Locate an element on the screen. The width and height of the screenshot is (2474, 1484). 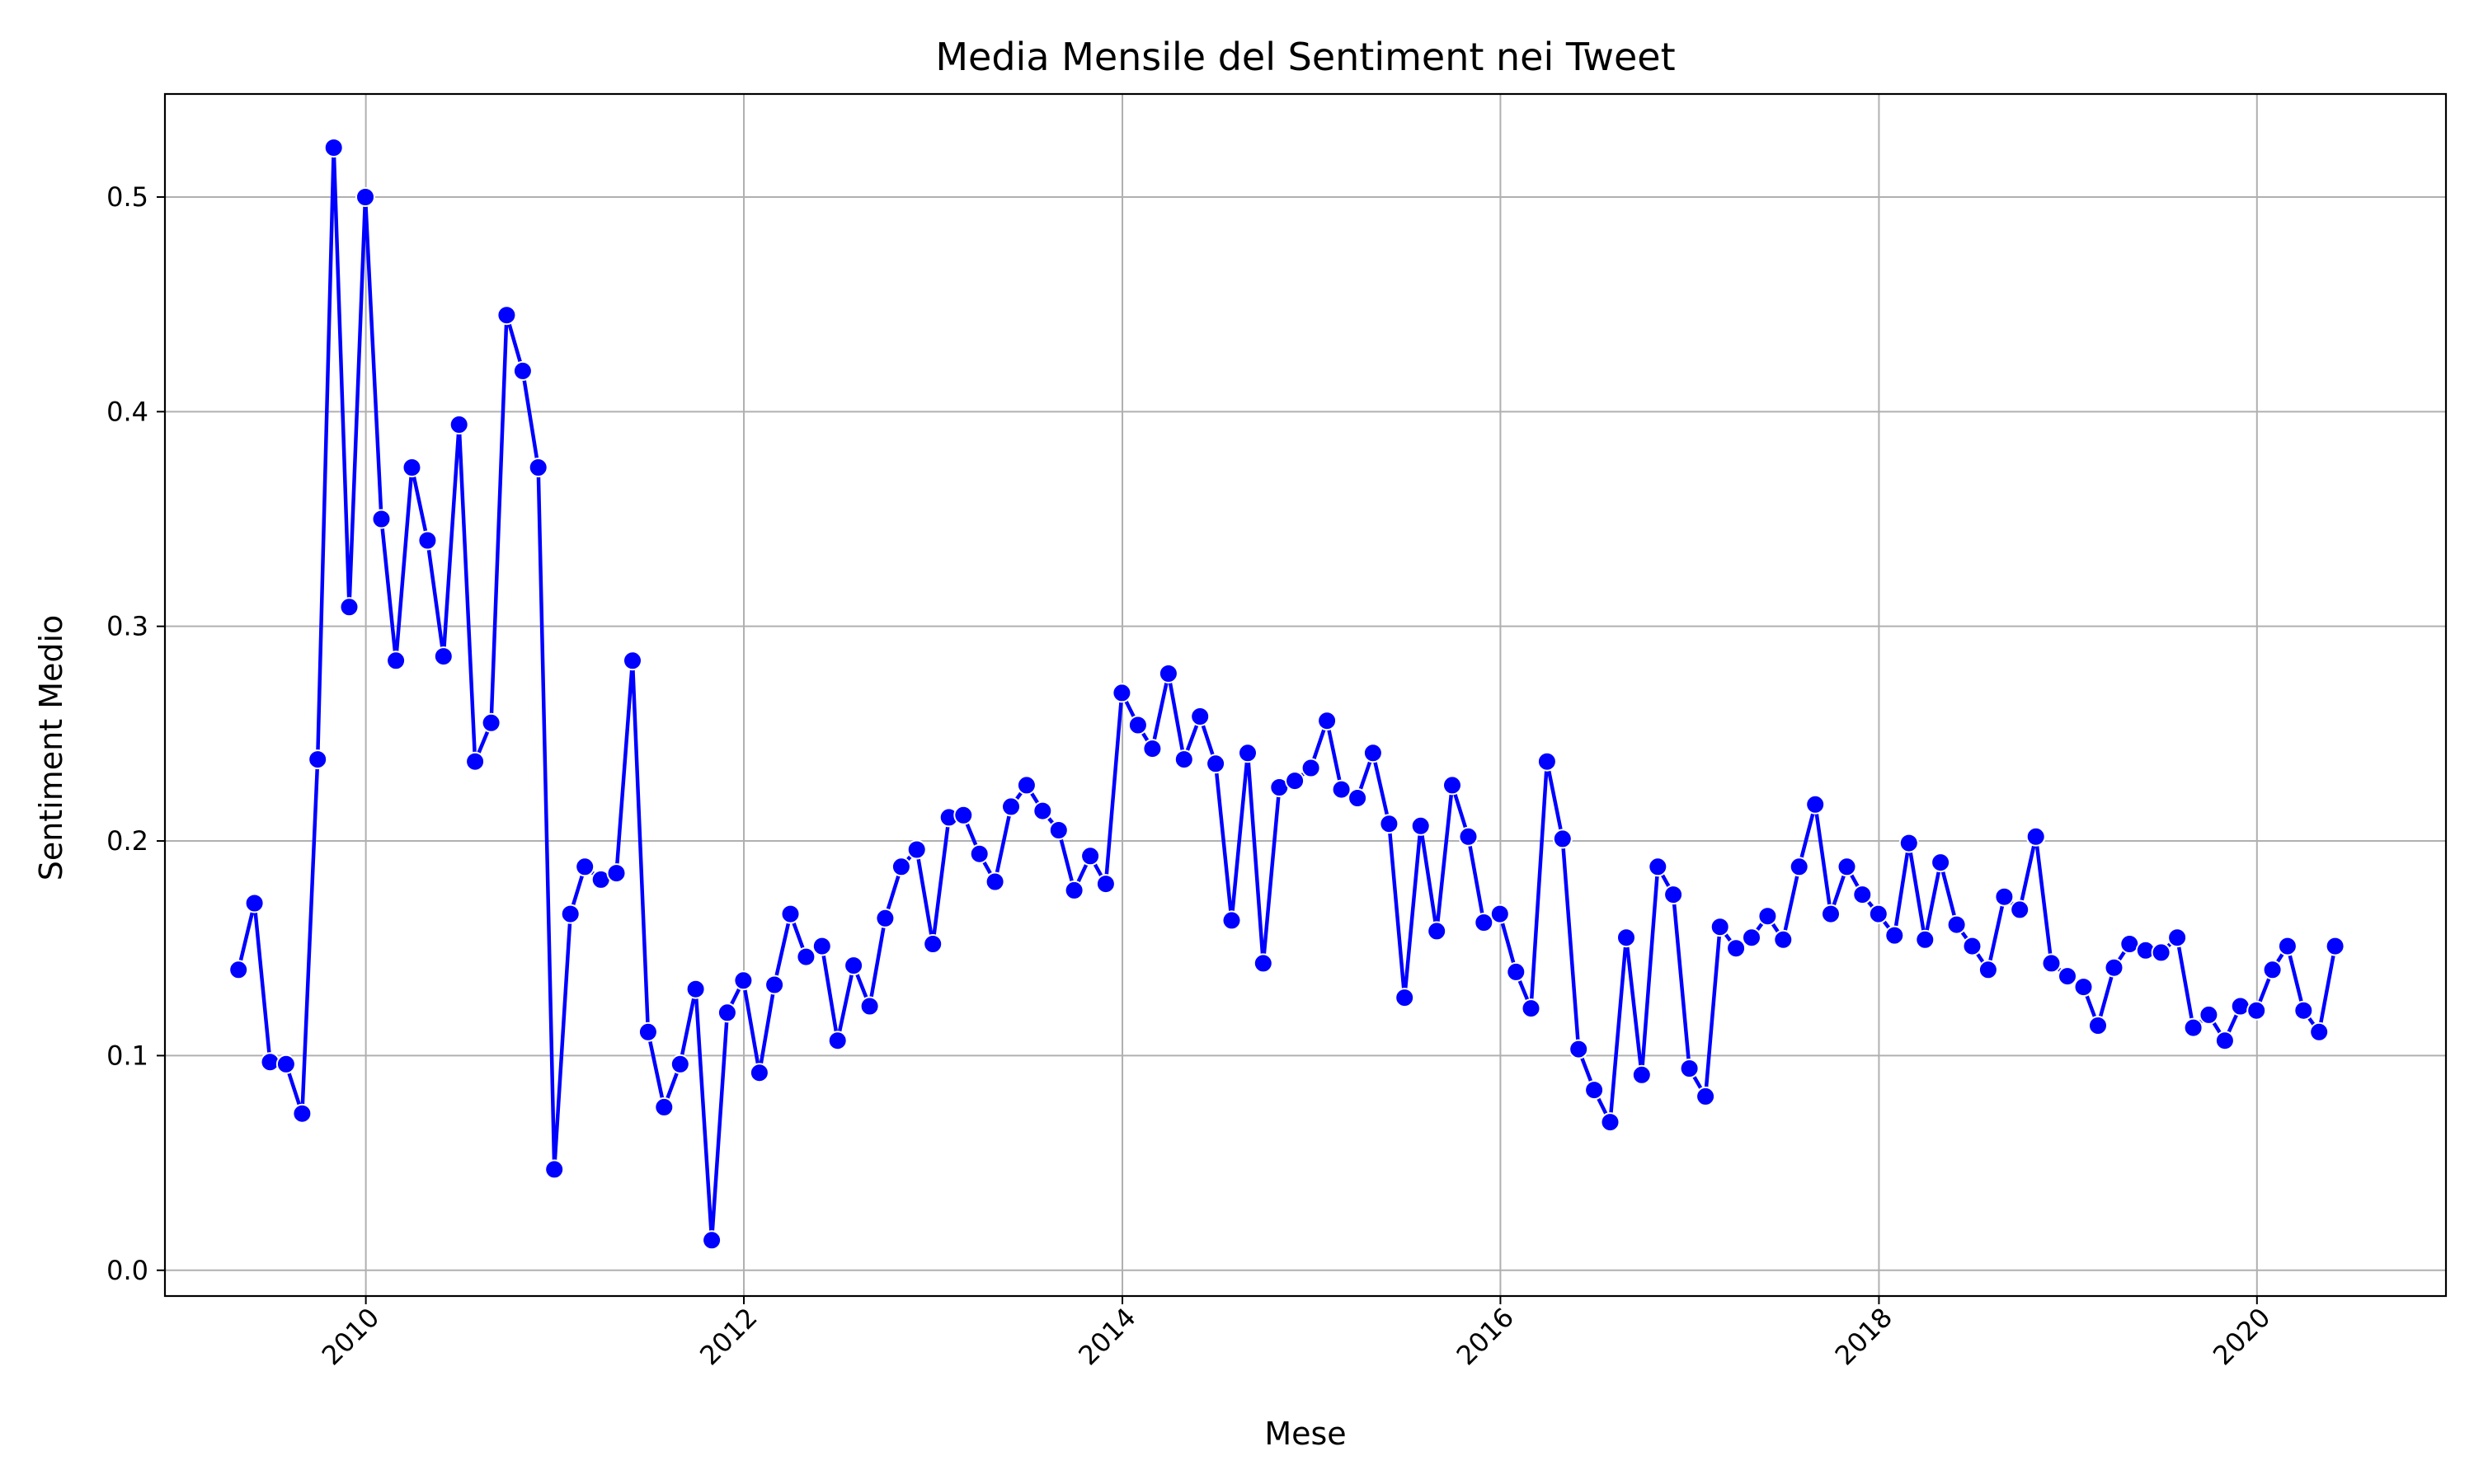
y-tick-label: 0.4 is located at coordinates (127, 411).